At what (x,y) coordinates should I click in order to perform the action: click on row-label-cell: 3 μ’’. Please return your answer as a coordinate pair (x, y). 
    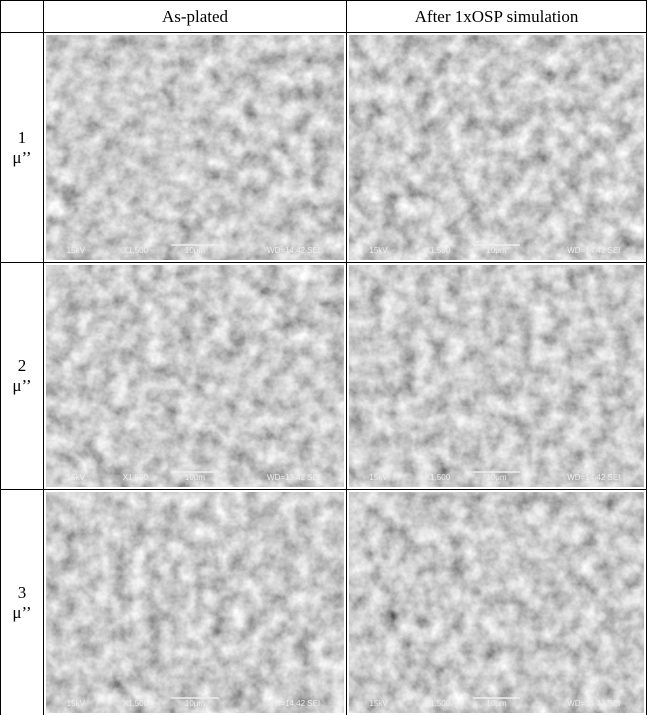
    Looking at the image, I should click on (22, 602).